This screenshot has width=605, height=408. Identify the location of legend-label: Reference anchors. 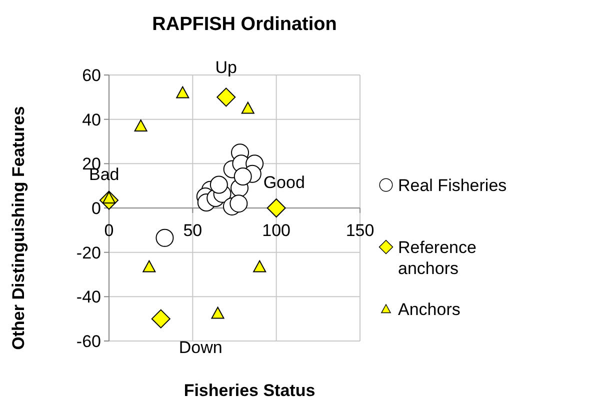
(437, 258).